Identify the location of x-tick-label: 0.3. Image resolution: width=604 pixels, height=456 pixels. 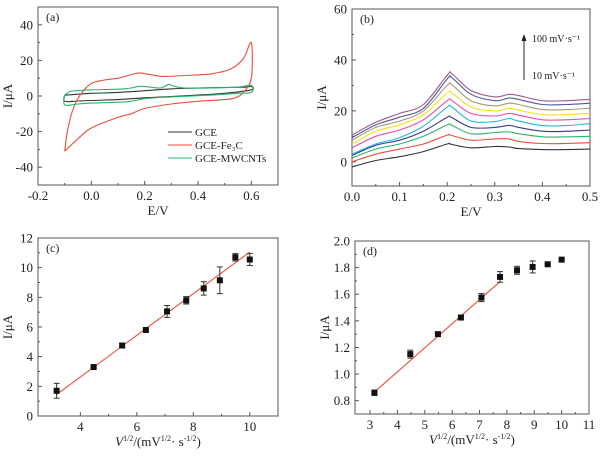
(495, 196).